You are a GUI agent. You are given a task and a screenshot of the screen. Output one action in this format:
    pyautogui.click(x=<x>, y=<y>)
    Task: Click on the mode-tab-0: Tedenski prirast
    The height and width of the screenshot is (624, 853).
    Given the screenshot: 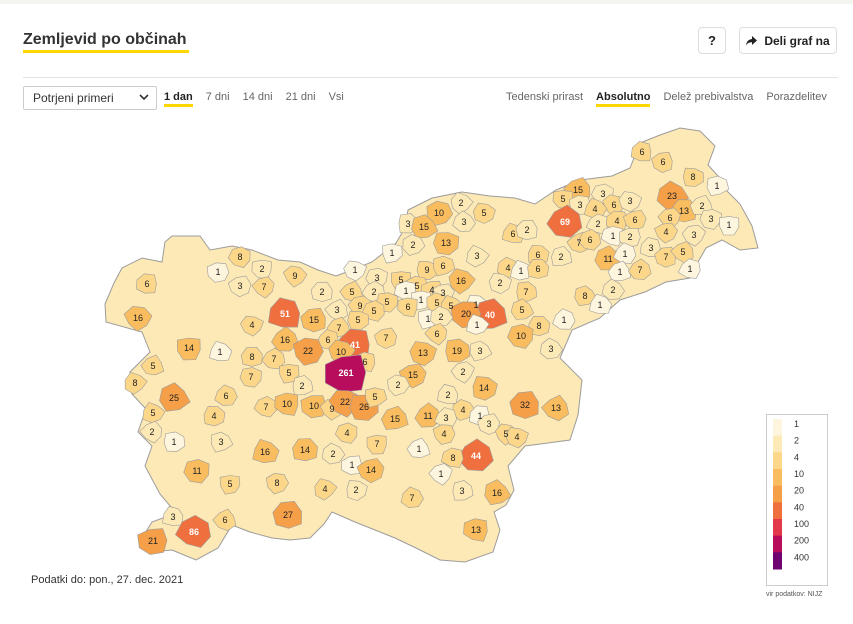 What is the action you would take?
    pyautogui.click(x=545, y=97)
    